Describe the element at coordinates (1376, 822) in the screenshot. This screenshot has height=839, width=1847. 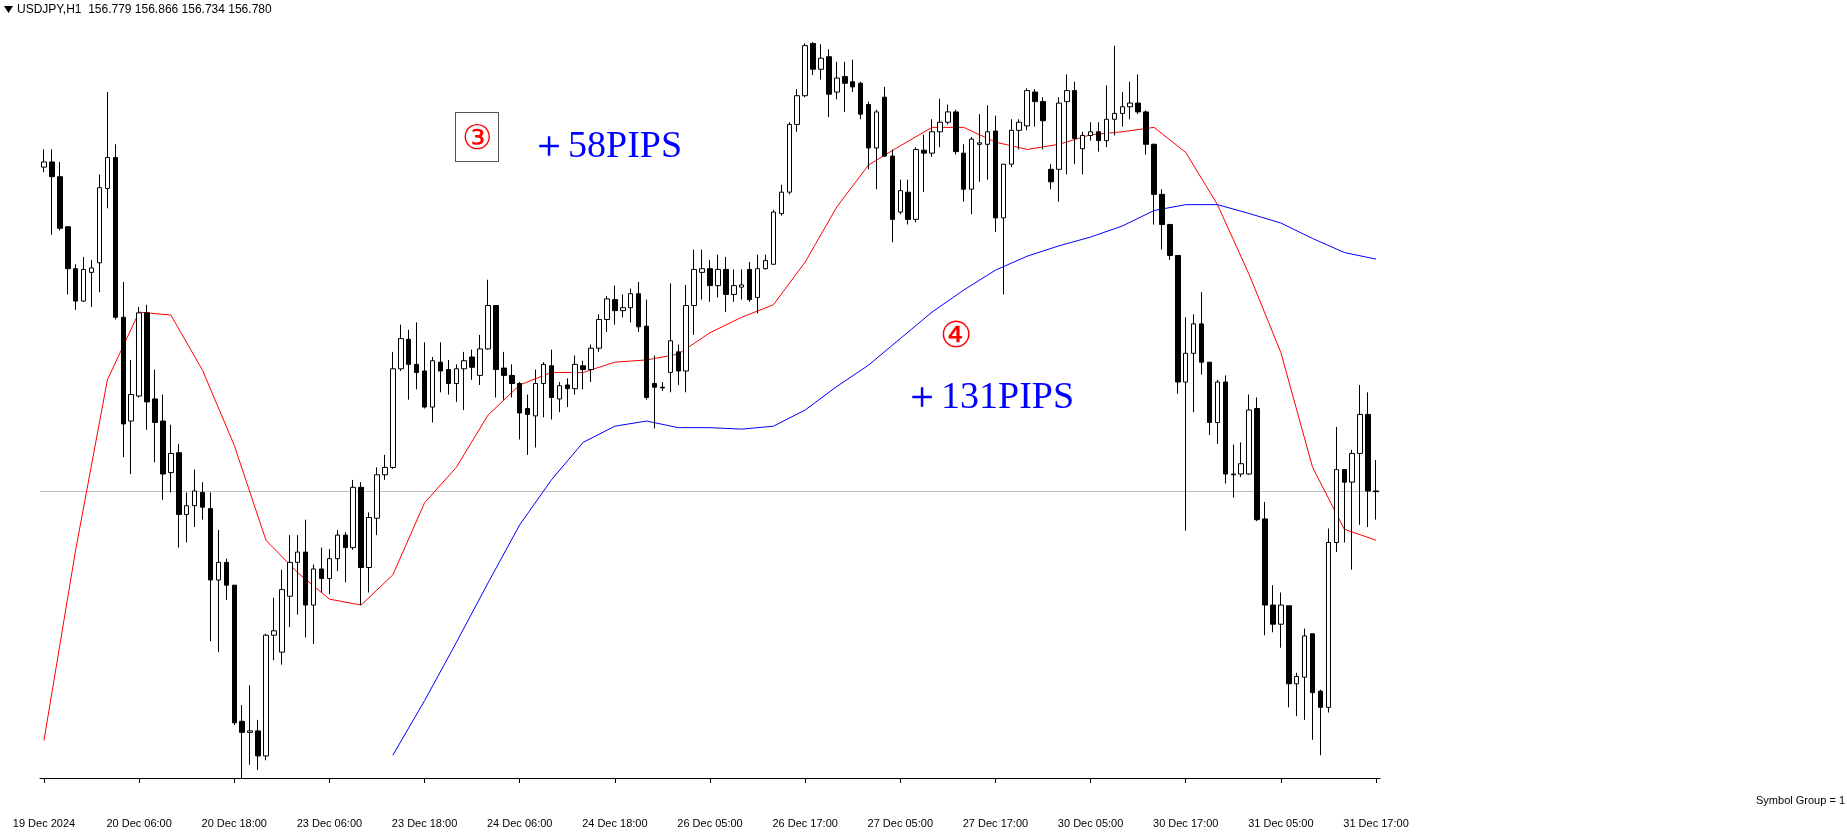
I see `x-tick-label: 31 Dec 17:00` at that location.